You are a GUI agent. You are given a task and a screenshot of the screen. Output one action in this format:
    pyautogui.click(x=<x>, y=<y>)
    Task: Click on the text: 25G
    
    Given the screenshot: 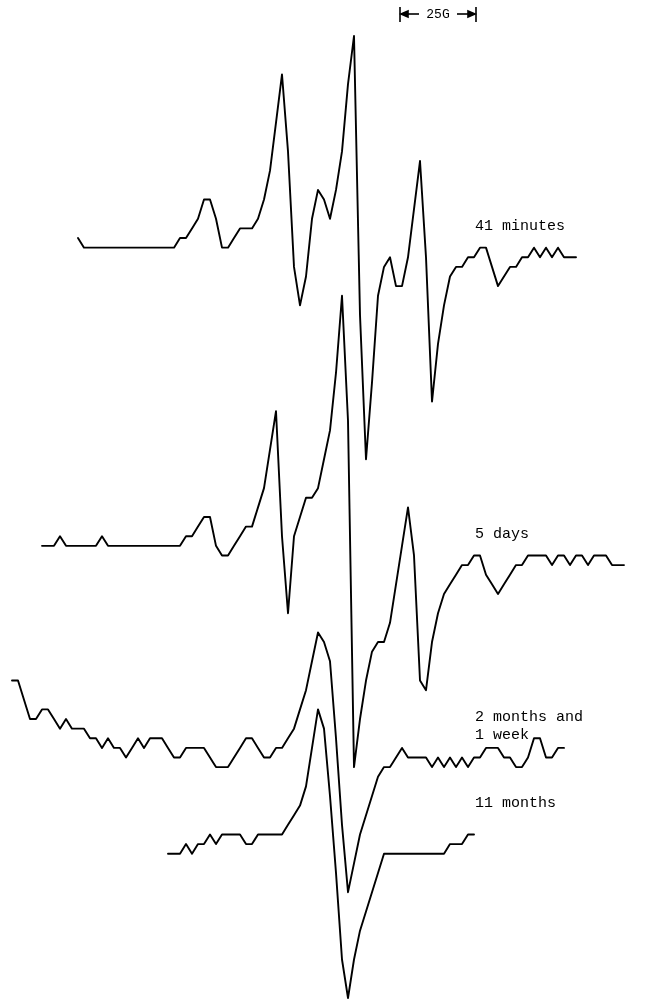 What is the action you would take?
    pyautogui.click(x=438, y=14)
    